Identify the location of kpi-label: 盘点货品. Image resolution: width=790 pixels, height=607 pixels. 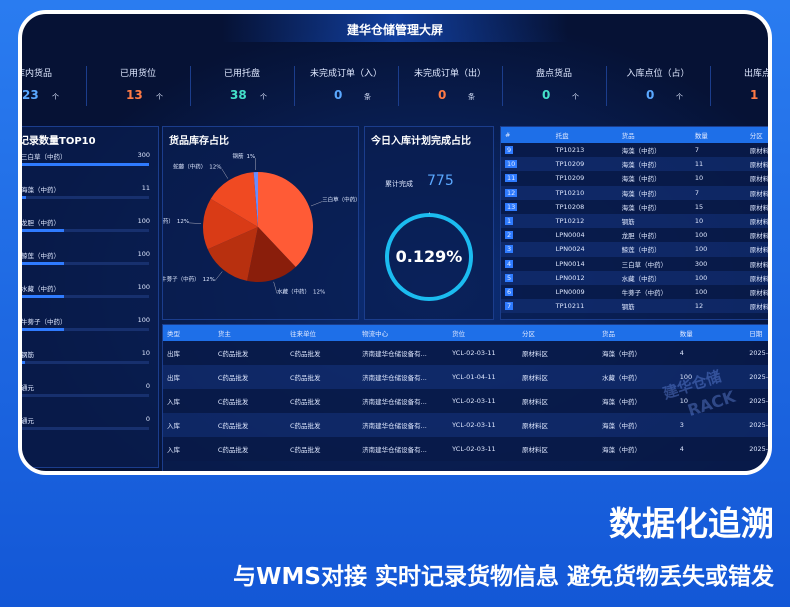
(553, 74).